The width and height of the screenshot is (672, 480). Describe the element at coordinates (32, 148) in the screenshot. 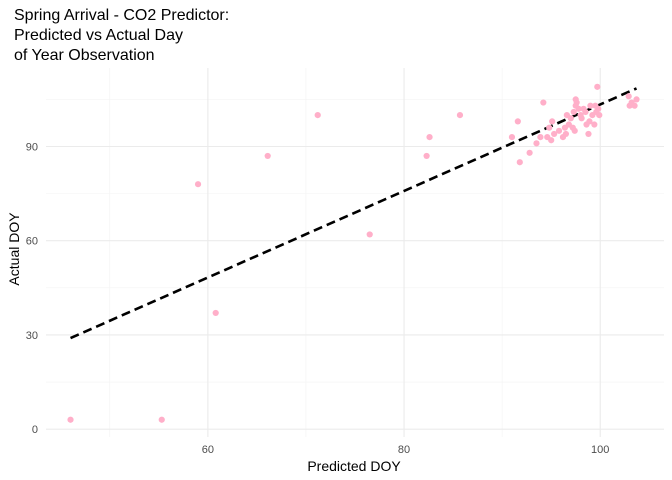

I see `y-tick-label: 90` at that location.